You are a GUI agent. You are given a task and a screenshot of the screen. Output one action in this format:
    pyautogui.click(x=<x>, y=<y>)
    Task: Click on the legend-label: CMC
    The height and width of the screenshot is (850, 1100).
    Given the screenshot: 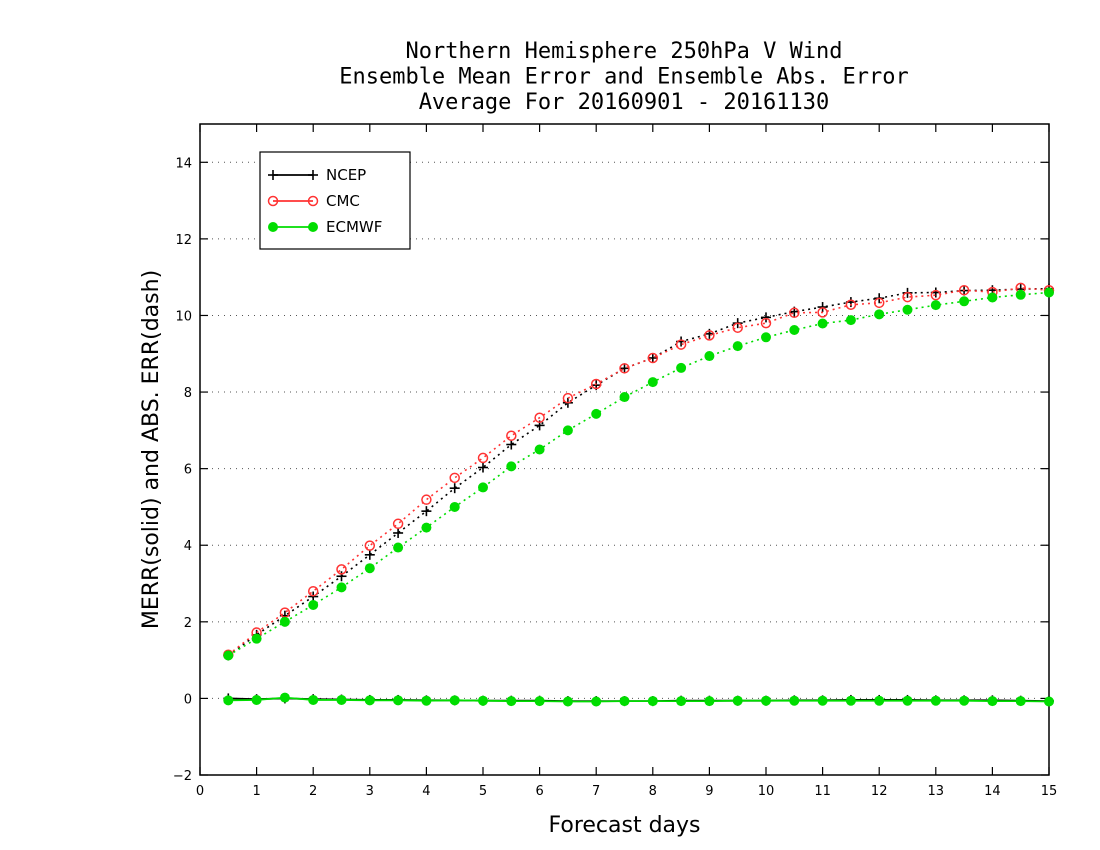 What is the action you would take?
    pyautogui.click(x=343, y=201)
    